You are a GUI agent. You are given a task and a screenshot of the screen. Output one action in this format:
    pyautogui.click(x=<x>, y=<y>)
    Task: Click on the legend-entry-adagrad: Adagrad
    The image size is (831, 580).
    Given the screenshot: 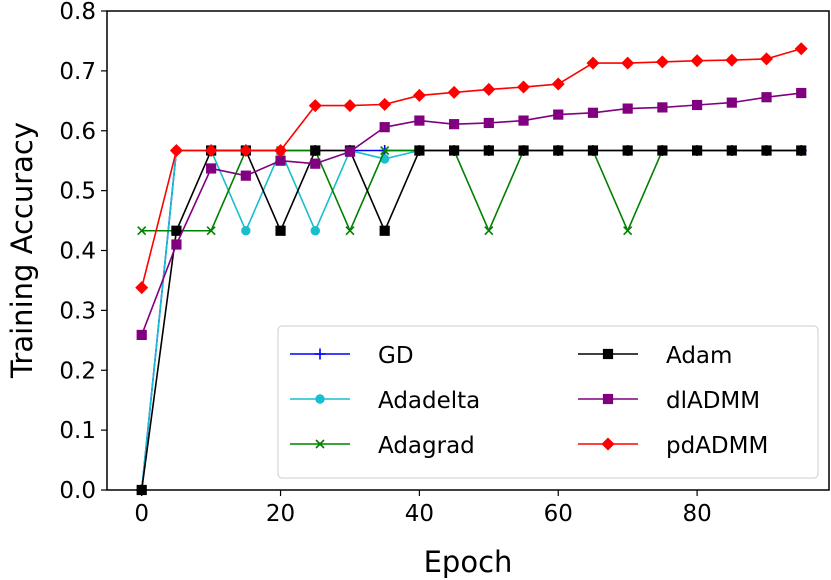 What is the action you would take?
    pyautogui.click(x=382, y=446)
    